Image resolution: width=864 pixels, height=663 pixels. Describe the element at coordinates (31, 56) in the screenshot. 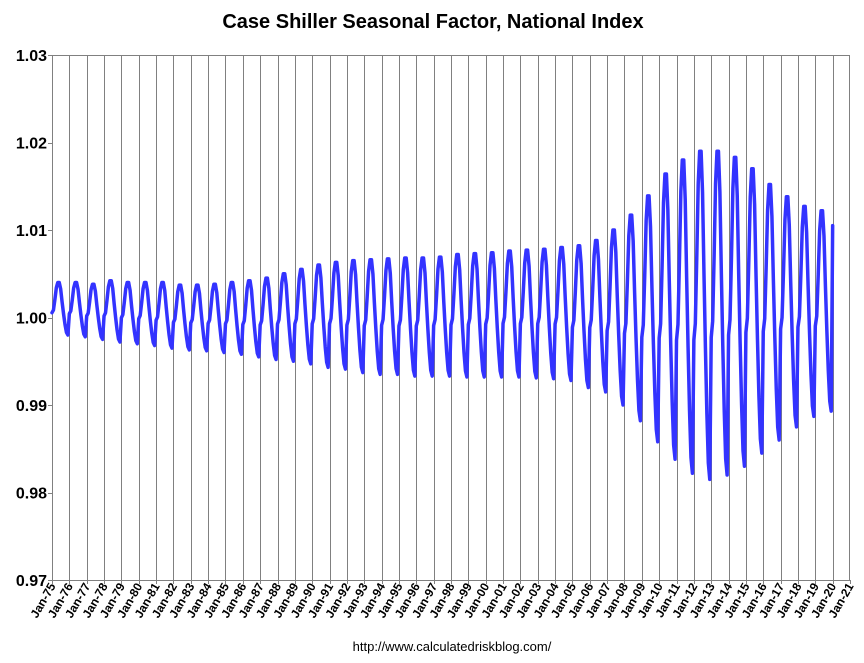

I see `y-tick-label: 1.03` at that location.